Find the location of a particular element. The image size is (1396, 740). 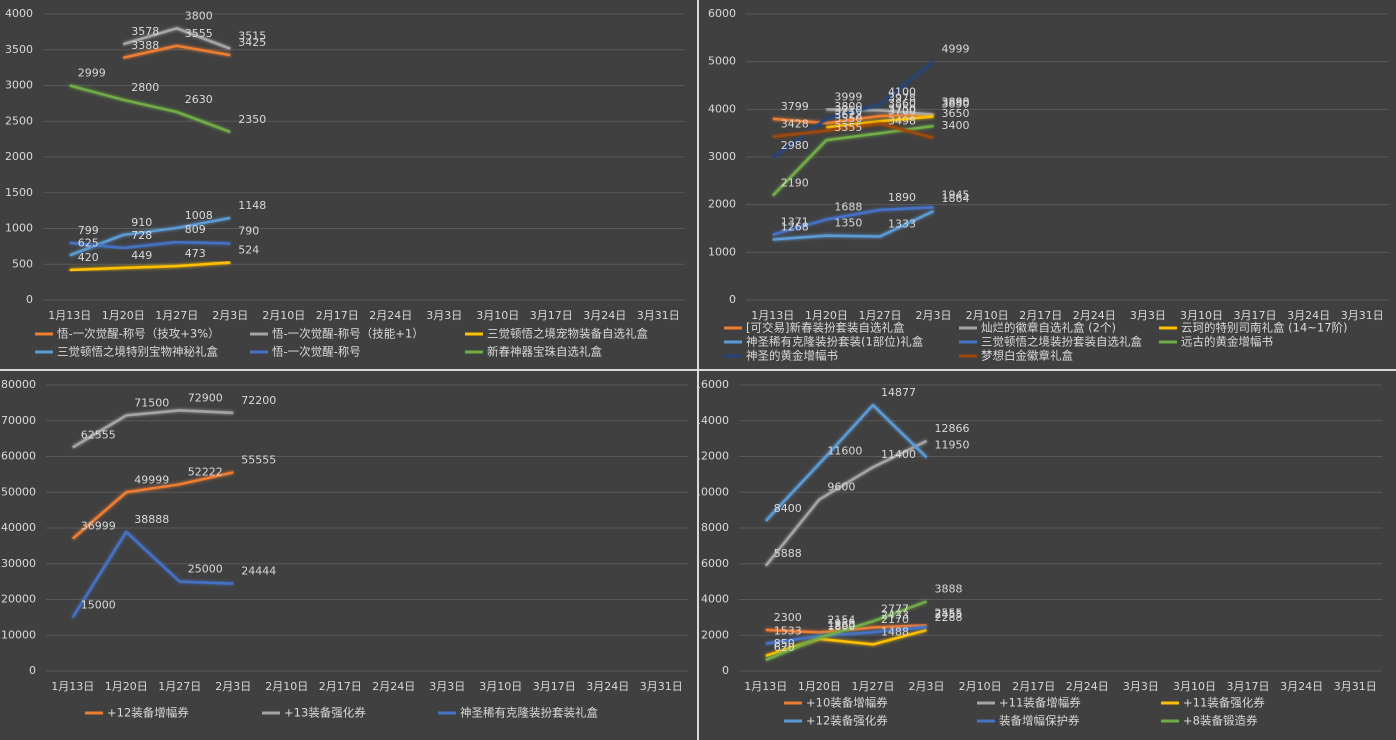

data-label: 3890 is located at coordinates (956, 102).